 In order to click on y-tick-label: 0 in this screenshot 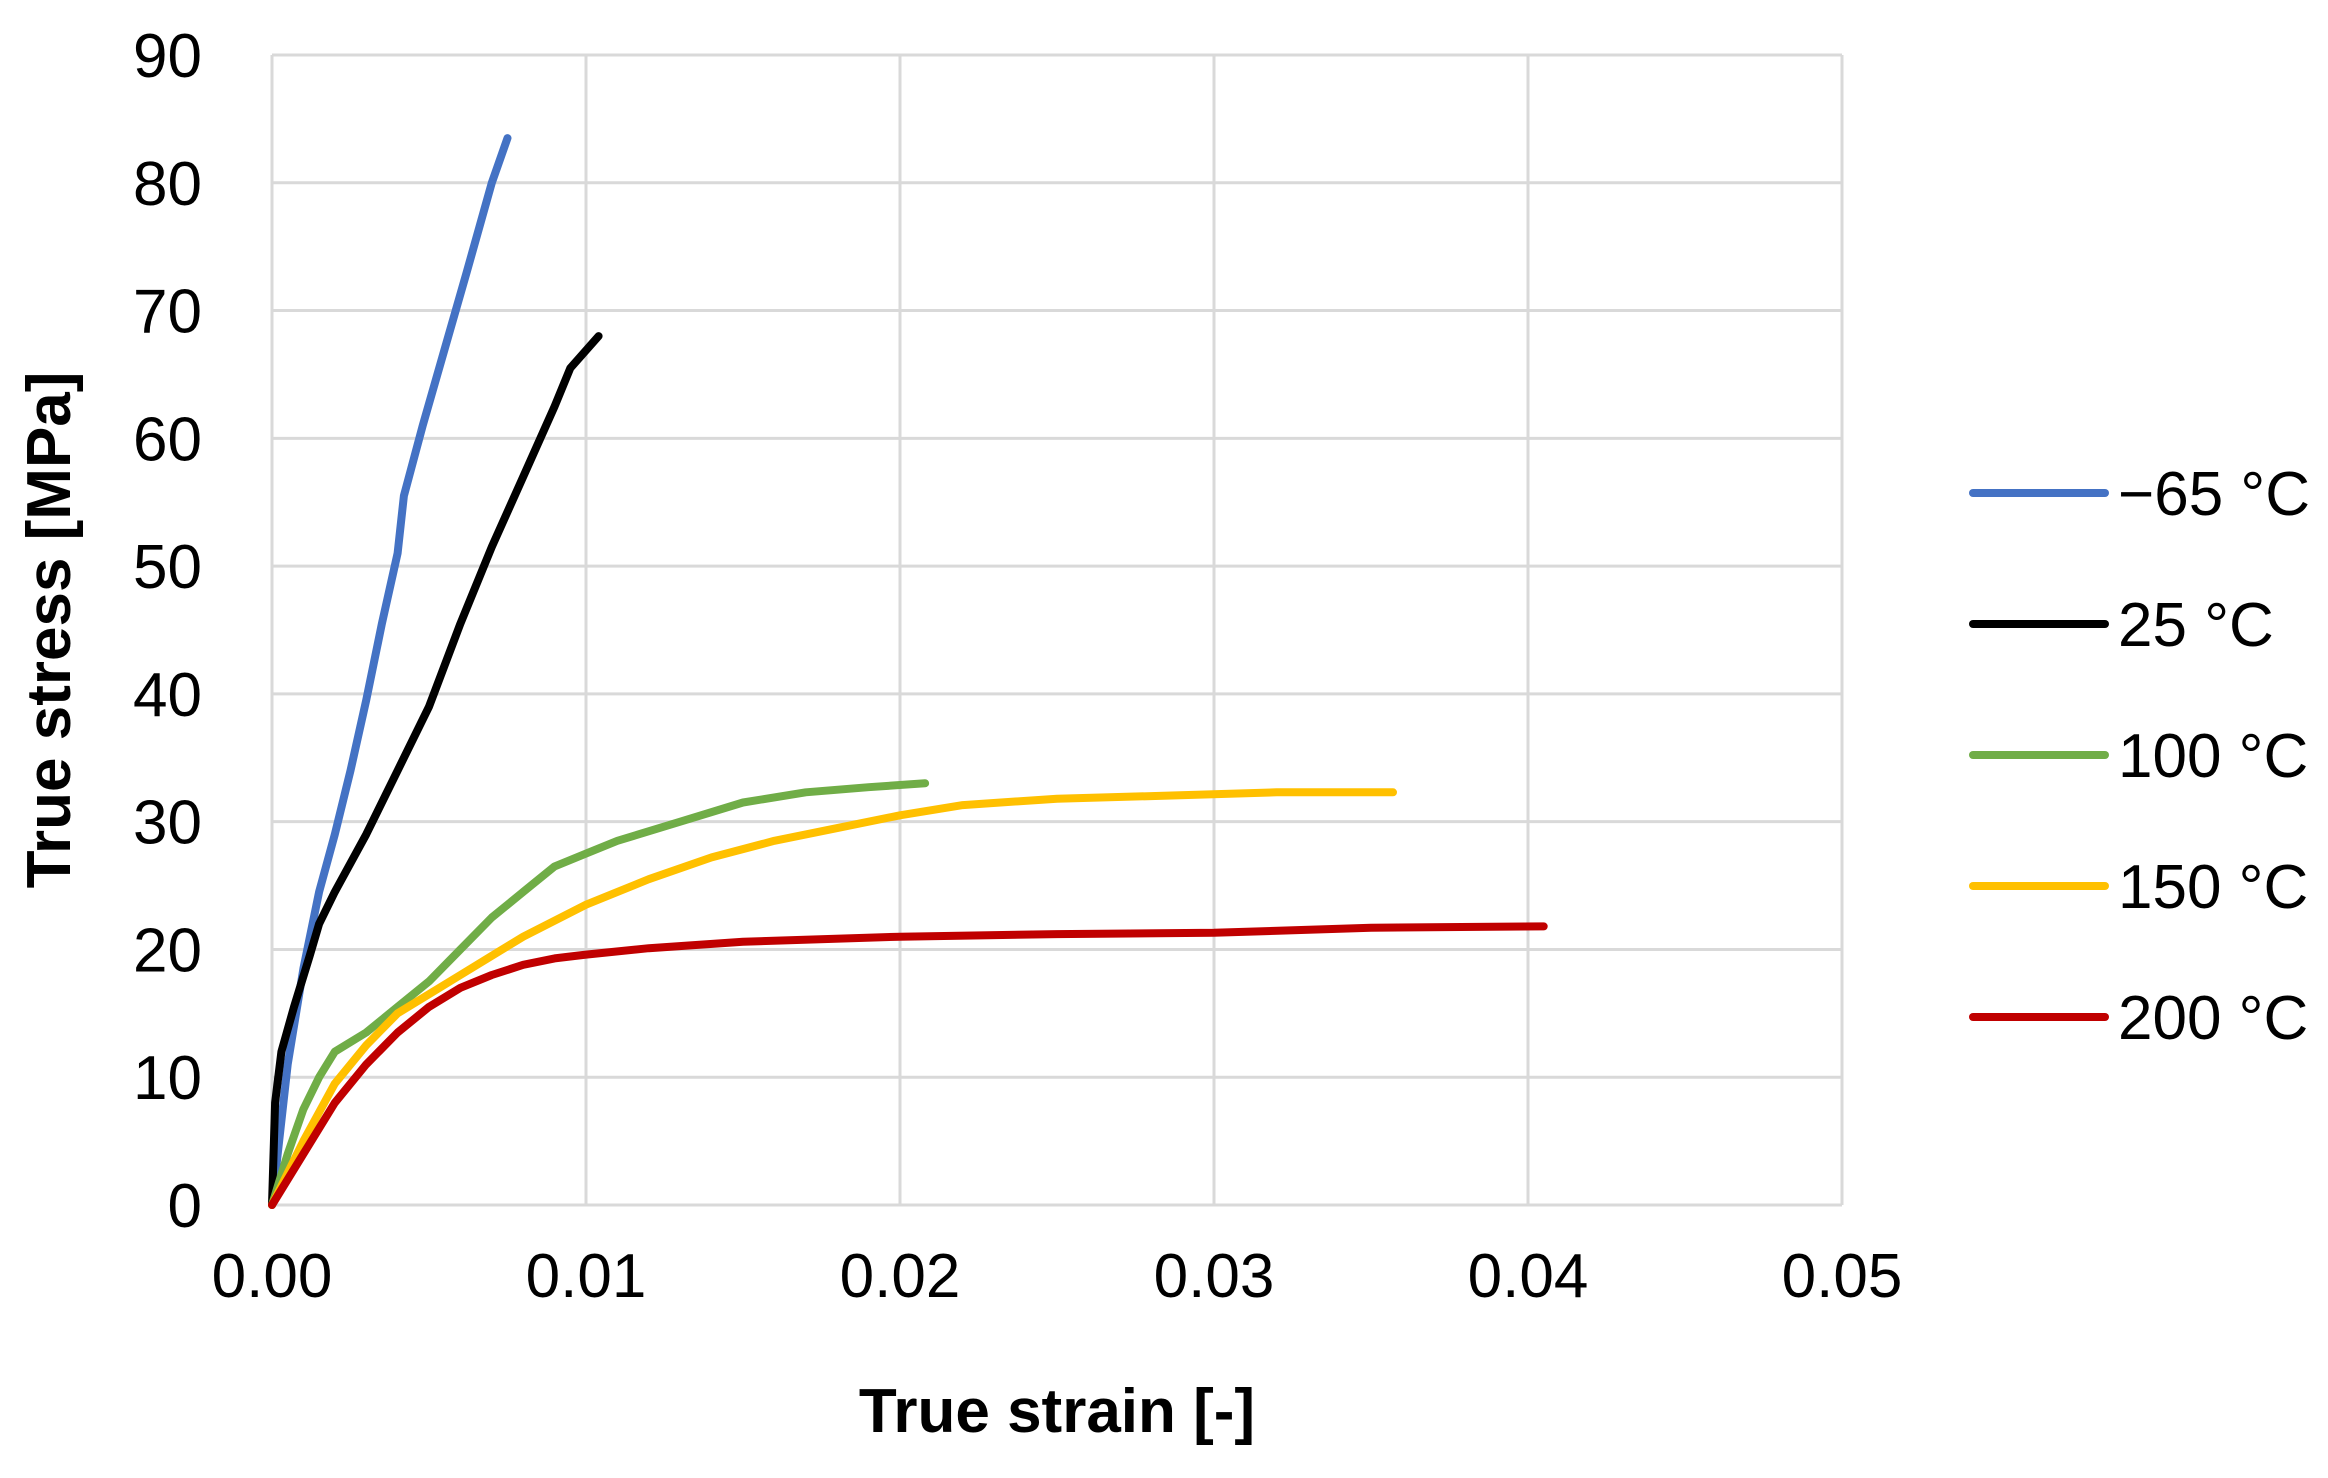, I will do `click(185, 1206)`.